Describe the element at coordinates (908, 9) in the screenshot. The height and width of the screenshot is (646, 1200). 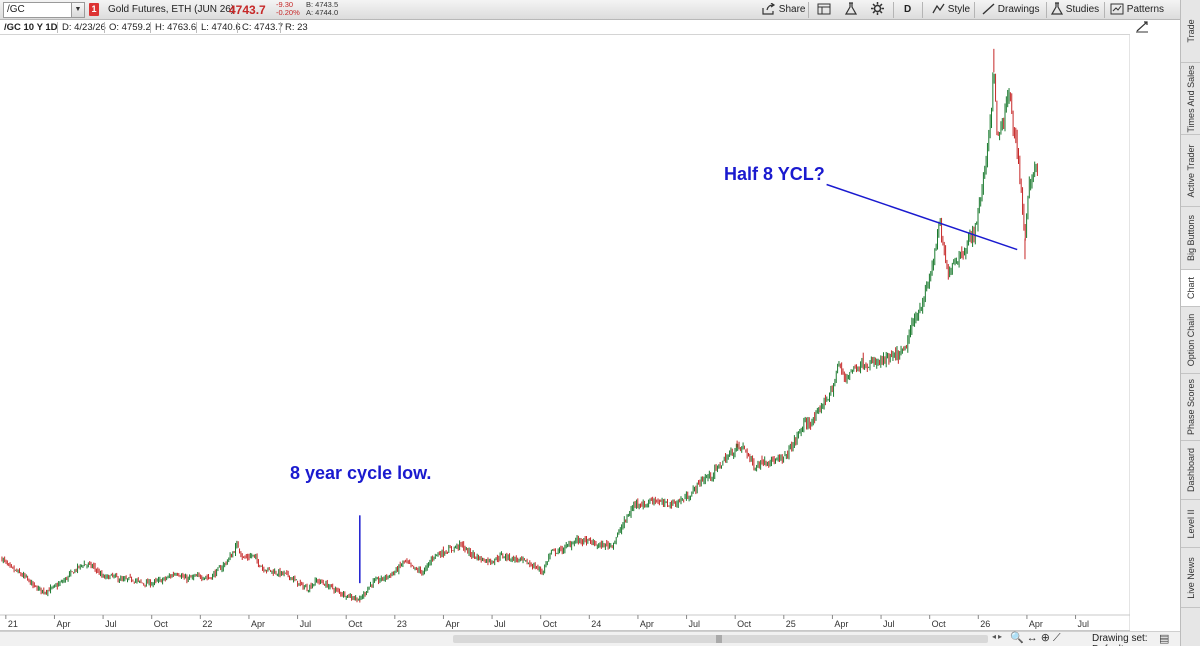
I see `aggregation-button: D` at that location.